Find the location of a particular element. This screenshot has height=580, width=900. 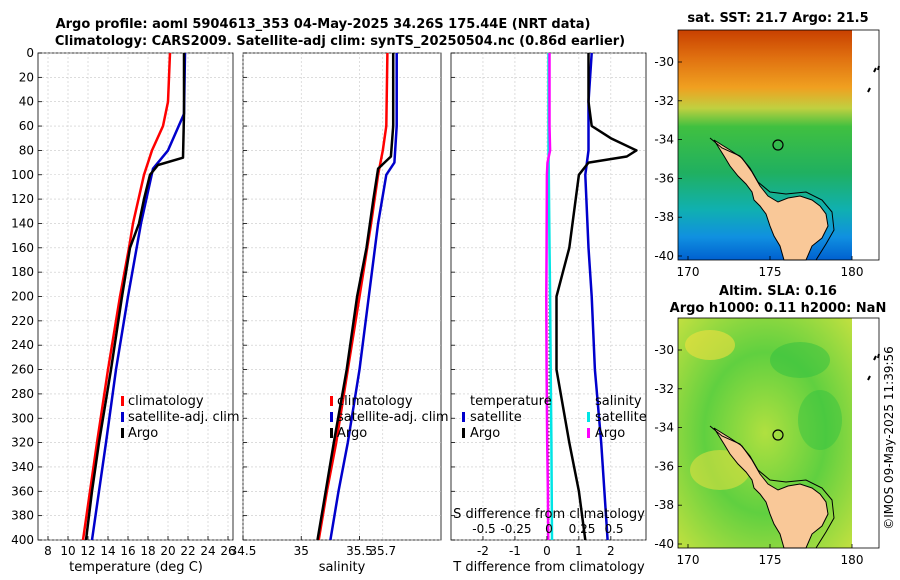

temperature-xlabel: temperature (deg C) is located at coordinates (136, 567).